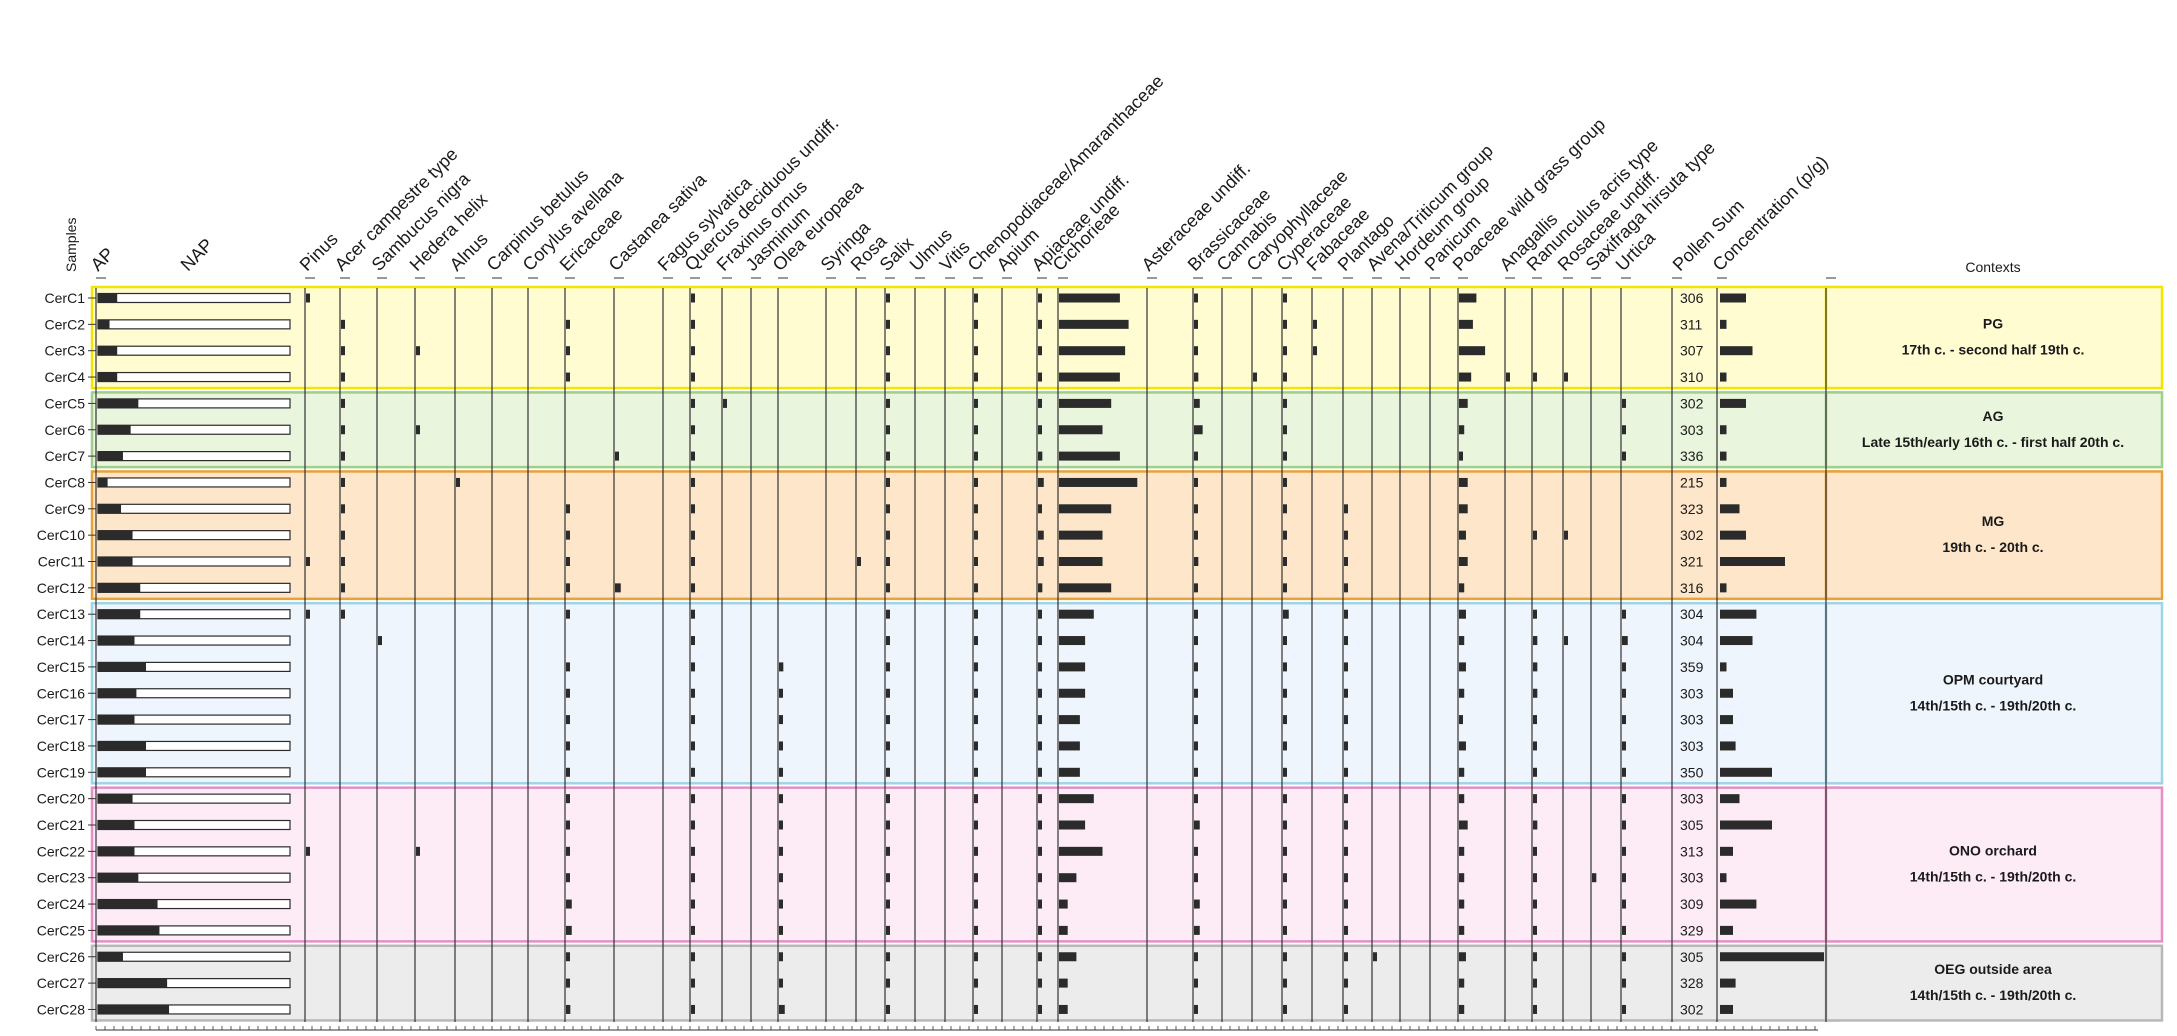 The width and height of the screenshot is (2177, 1036). I want to click on sample-label: CerC15, so click(61, 667).